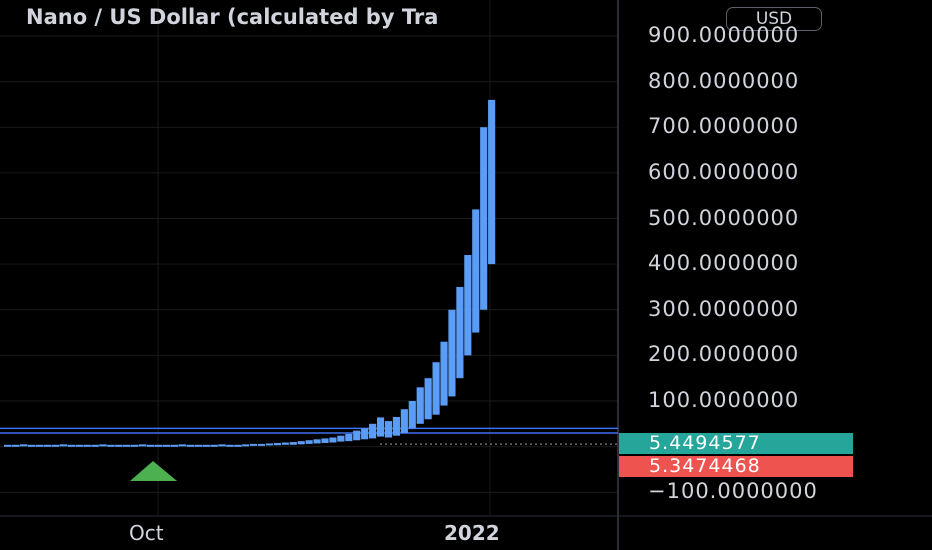  I want to click on y-tick-label: 600.0000000, so click(724, 171).